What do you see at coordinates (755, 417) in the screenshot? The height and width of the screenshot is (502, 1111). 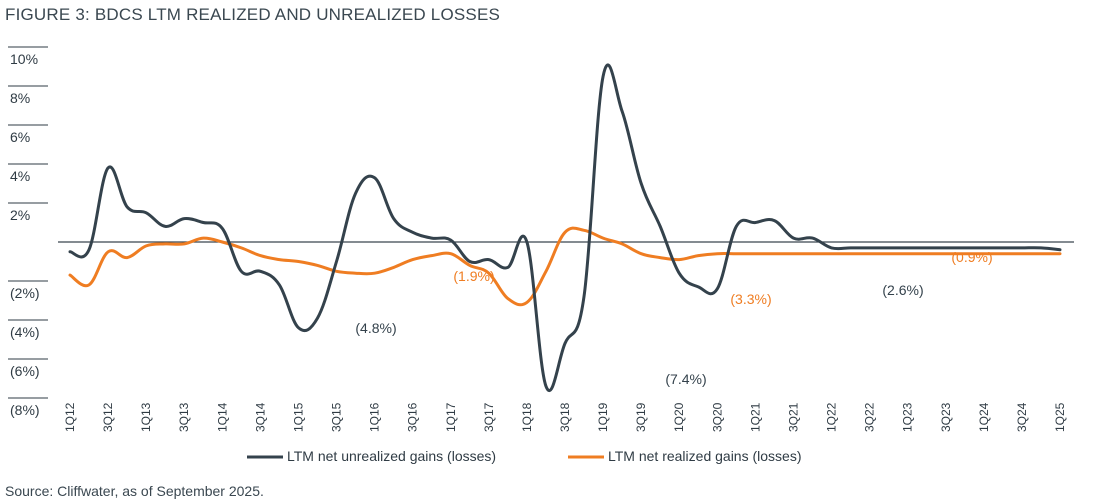 I see `x-tick-label: 1Q21` at bounding box center [755, 417].